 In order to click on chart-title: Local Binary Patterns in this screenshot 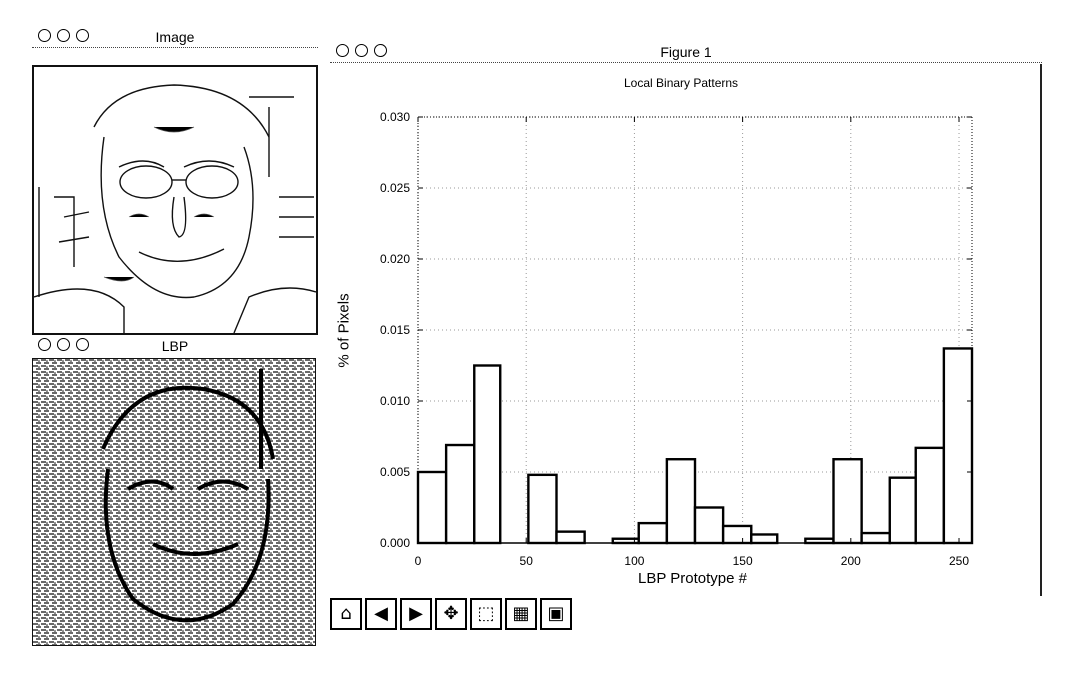, I will do `click(681, 83)`.